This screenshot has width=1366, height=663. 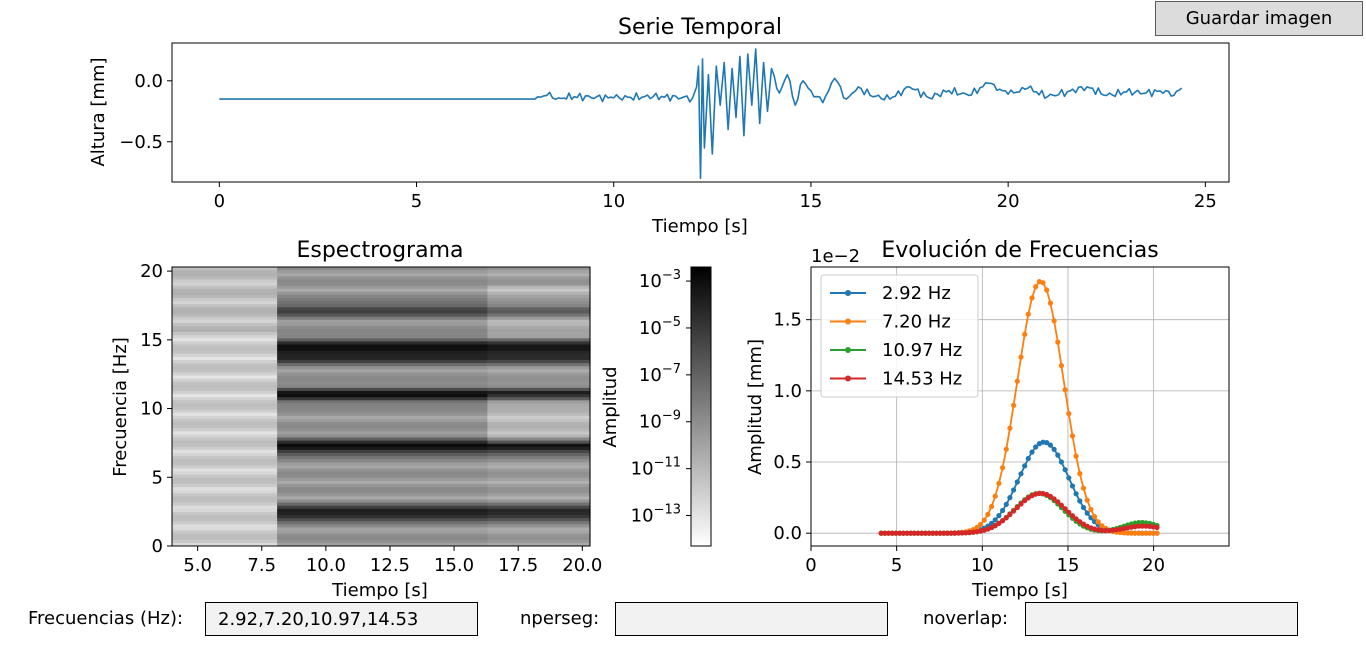 What do you see at coordinates (1068, 565) in the screenshot?
I see `x-tick-label: 15` at bounding box center [1068, 565].